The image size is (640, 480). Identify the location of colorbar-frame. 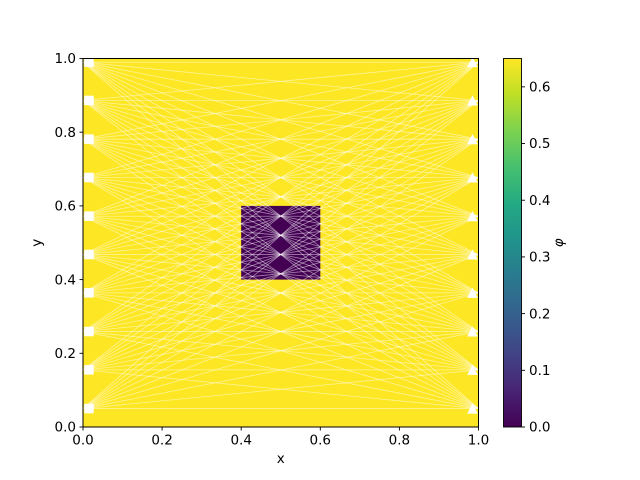
(512, 243).